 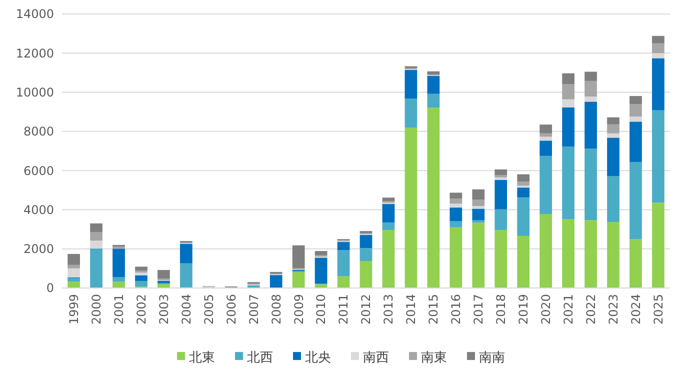 I want to click on x-tick-label: 2012, so click(x=366, y=309).